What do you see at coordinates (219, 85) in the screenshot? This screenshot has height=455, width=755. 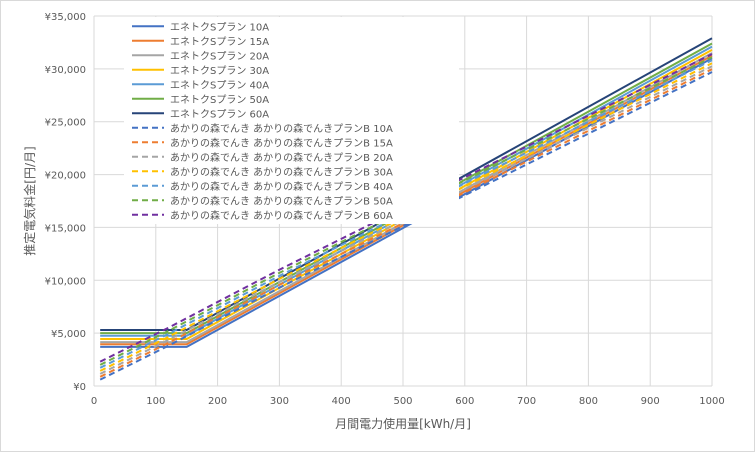 I see `legend-label: エネトクSプラン 40A` at bounding box center [219, 85].